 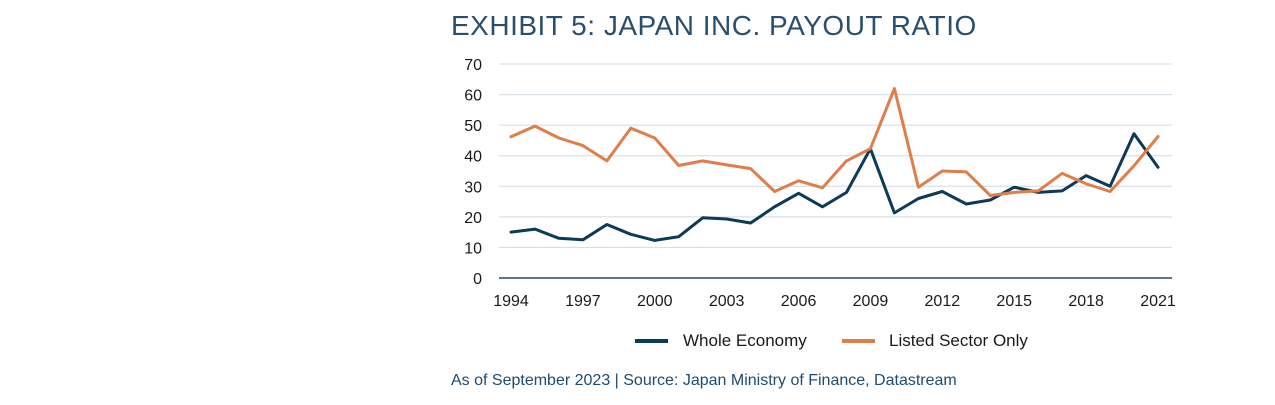 What do you see at coordinates (511, 301) in the screenshot?
I see `x-tick-label: 1994` at bounding box center [511, 301].